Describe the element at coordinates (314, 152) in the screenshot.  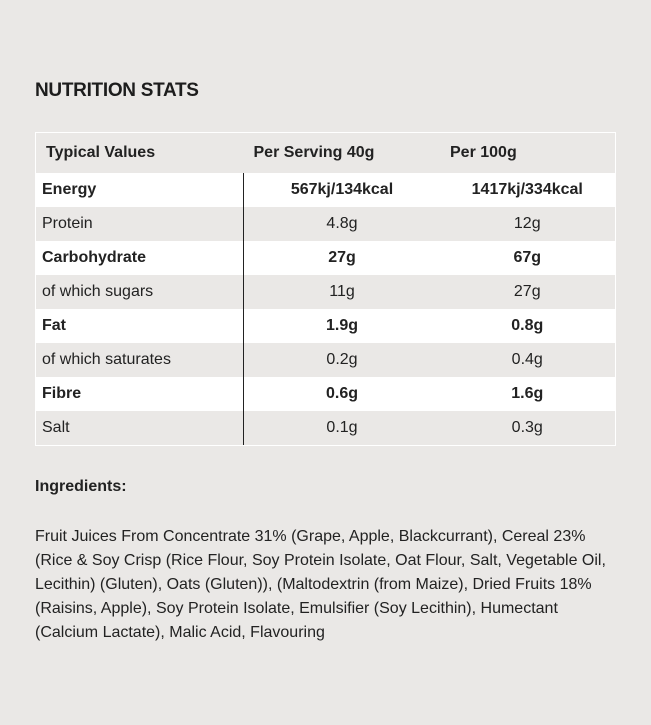
I see `header-per-serving: Per Serving 40g` at that location.